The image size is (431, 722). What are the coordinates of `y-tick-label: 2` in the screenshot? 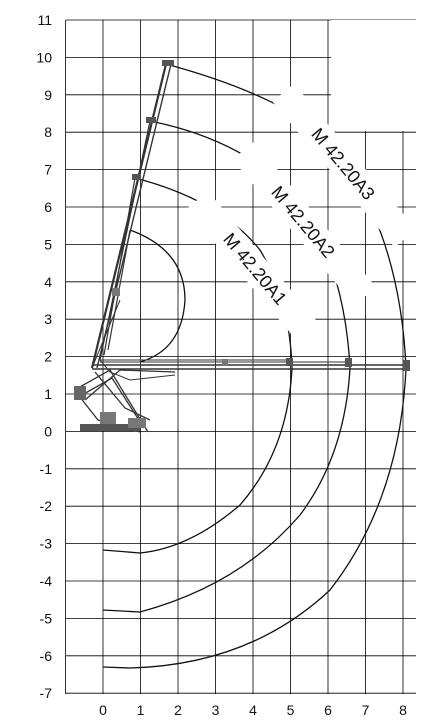 It's located at (48, 357).